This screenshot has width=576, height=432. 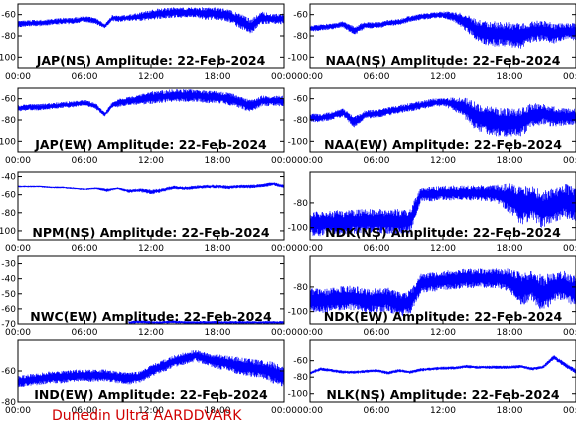 I want to click on chart-title: IND(EW) Amplitude: 22-Feb-2024, so click(x=151, y=394).